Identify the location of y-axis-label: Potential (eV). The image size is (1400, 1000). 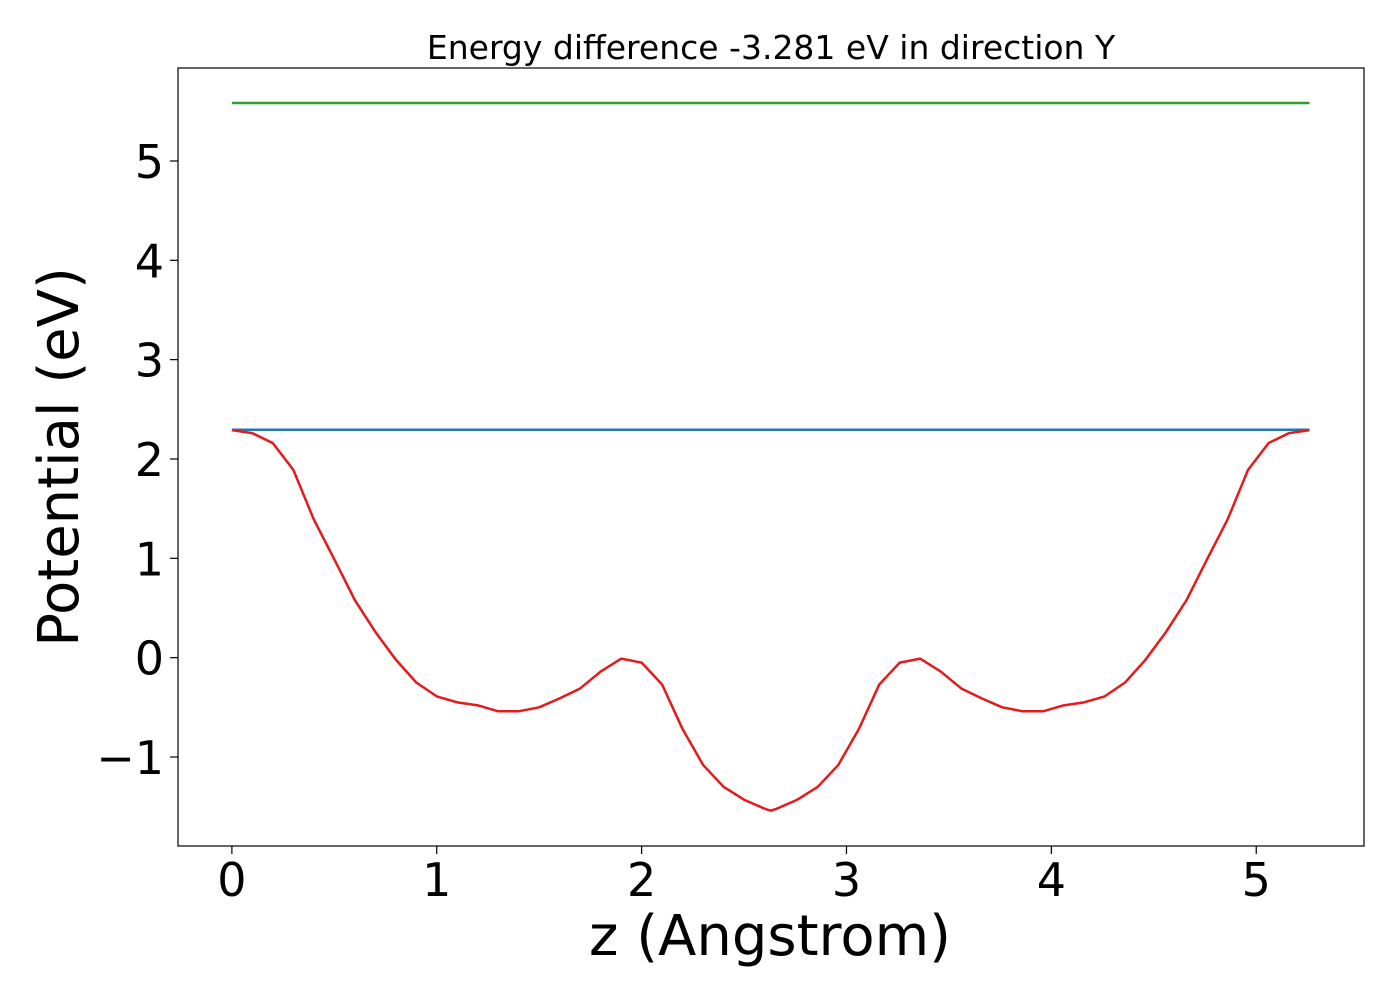
(59, 457).